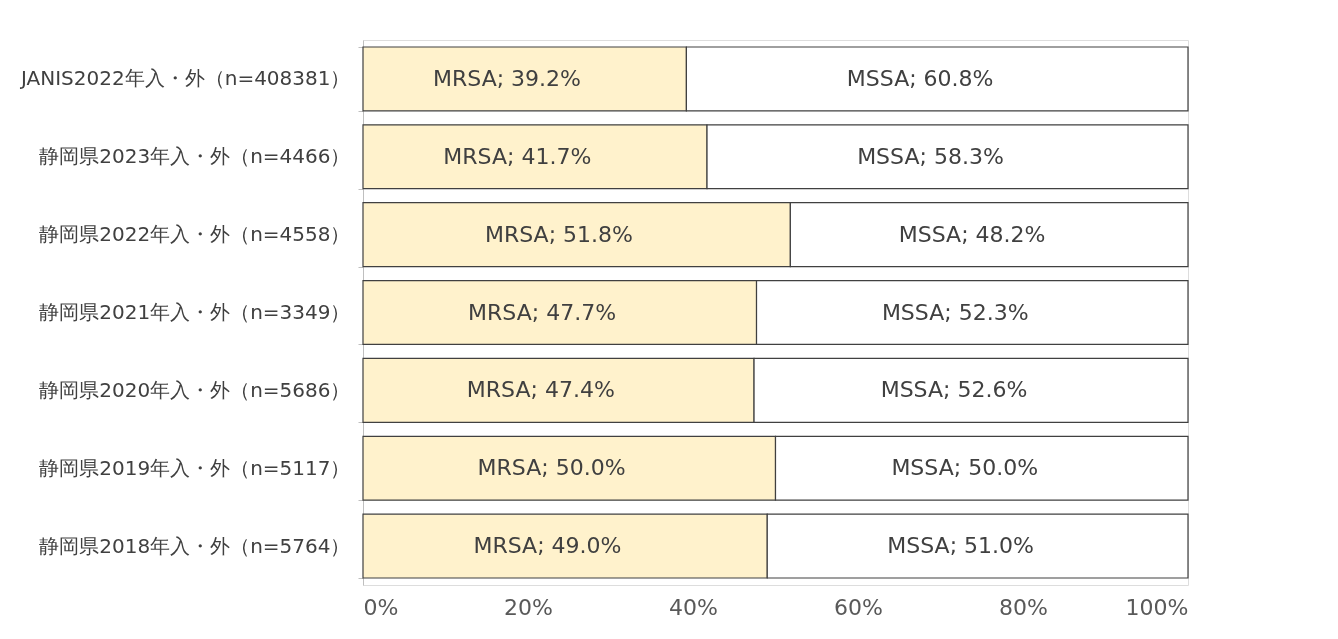  What do you see at coordinates (961, 156) in the screenshot?
I see `data-label: ; 58.3%` at bounding box center [961, 156].